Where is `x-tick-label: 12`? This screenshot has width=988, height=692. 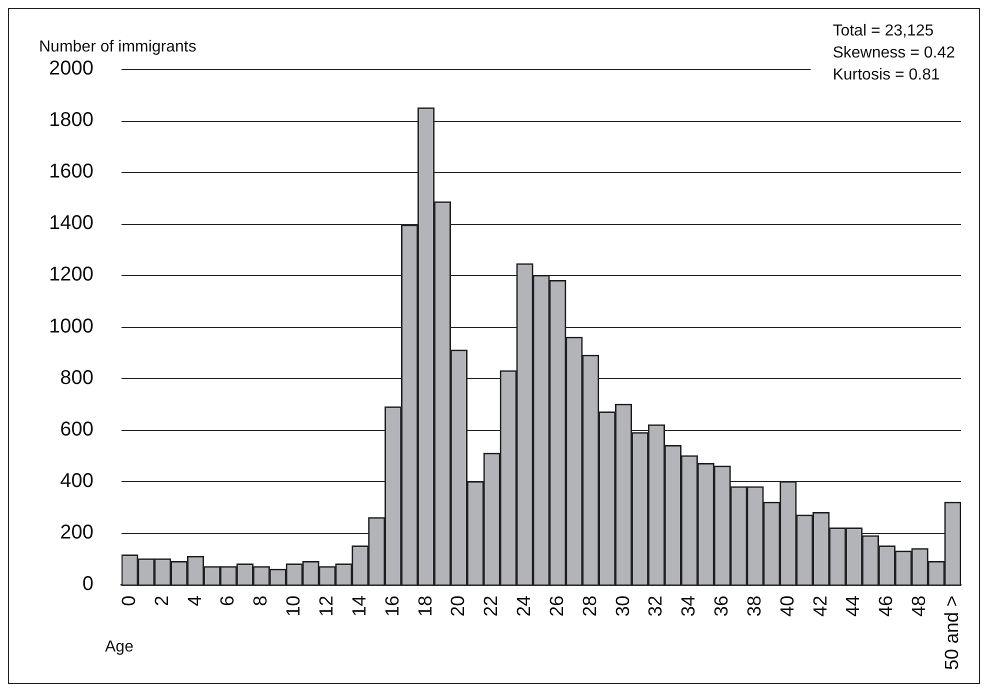 x-tick-label: 12 is located at coordinates (327, 606).